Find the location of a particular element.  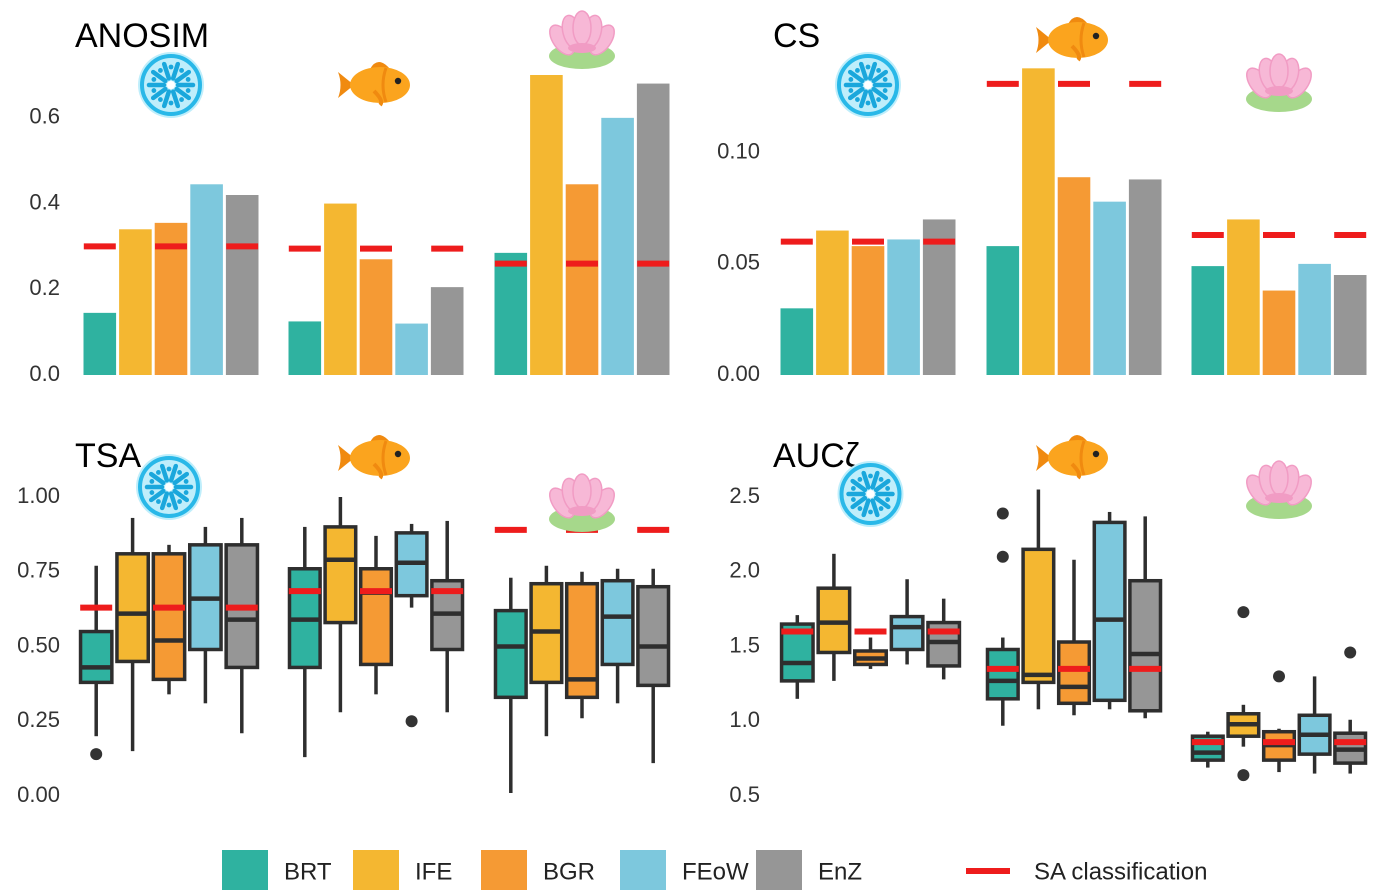

y-tick-label: 0.6 is located at coordinates (44, 116).